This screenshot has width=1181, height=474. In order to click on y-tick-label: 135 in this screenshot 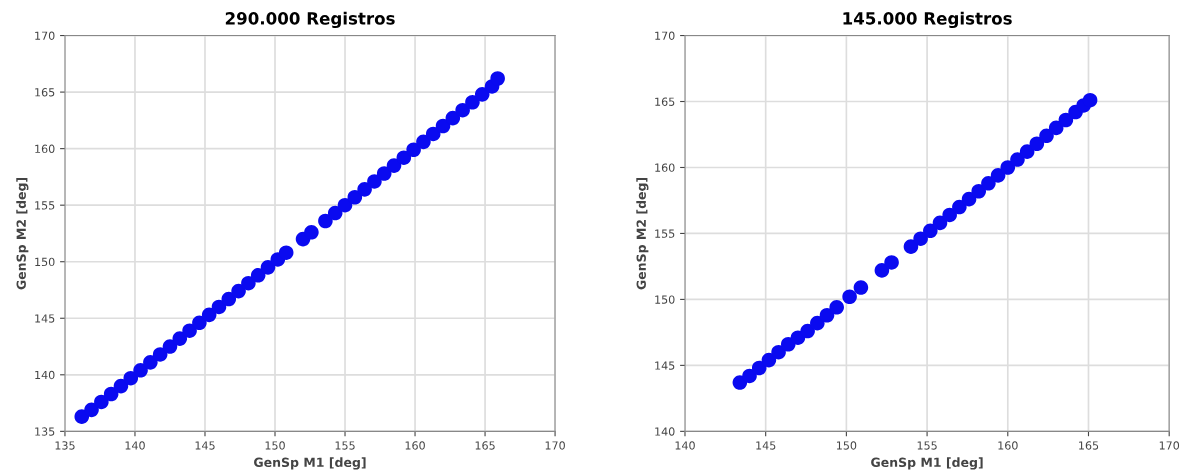, I will do `click(45, 431)`.